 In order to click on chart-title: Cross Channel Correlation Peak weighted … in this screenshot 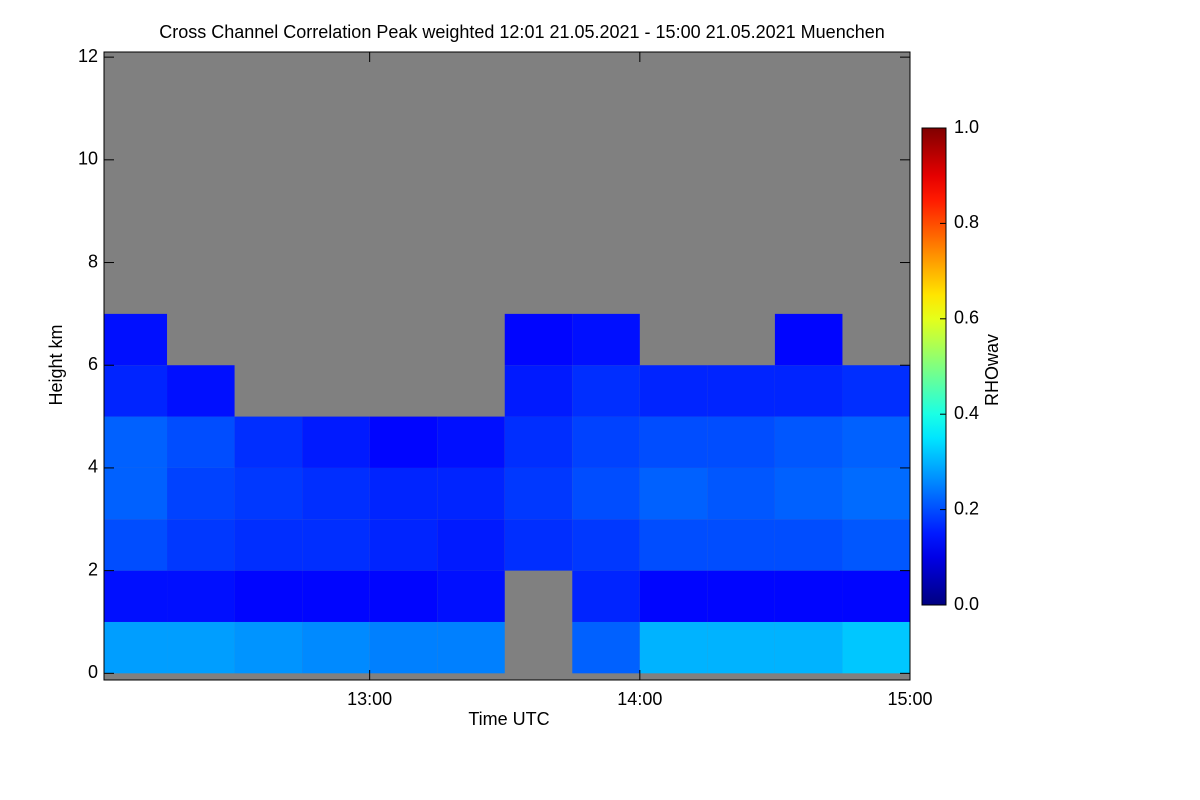, I will do `click(522, 32)`.